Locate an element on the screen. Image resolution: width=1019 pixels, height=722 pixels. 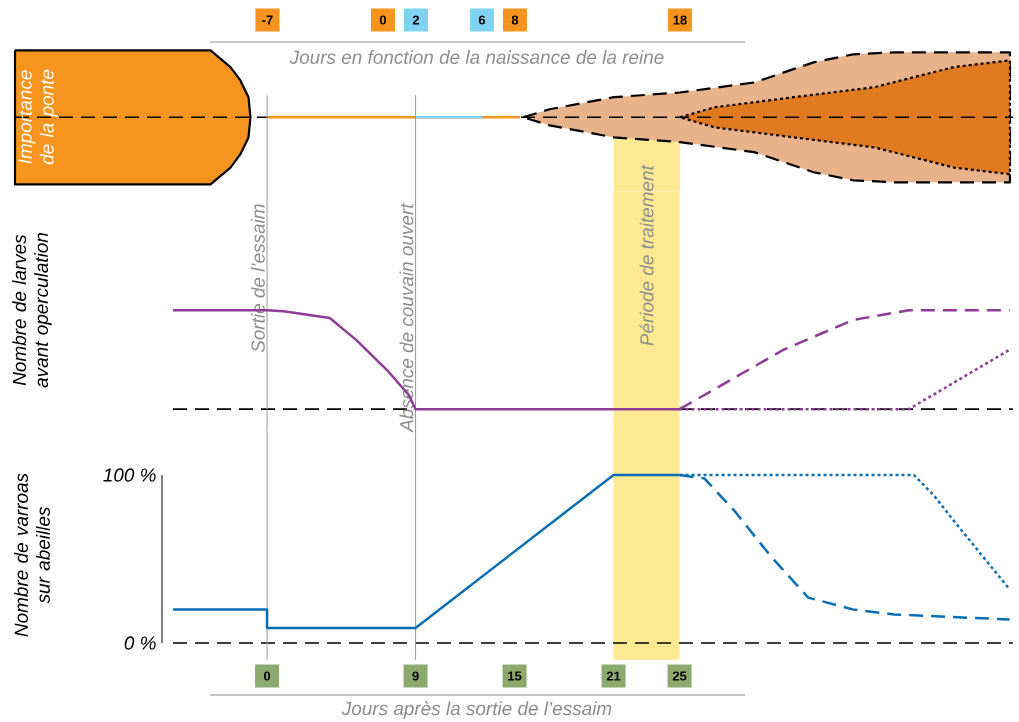
x-tick-label: 9 is located at coordinates (415, 676).